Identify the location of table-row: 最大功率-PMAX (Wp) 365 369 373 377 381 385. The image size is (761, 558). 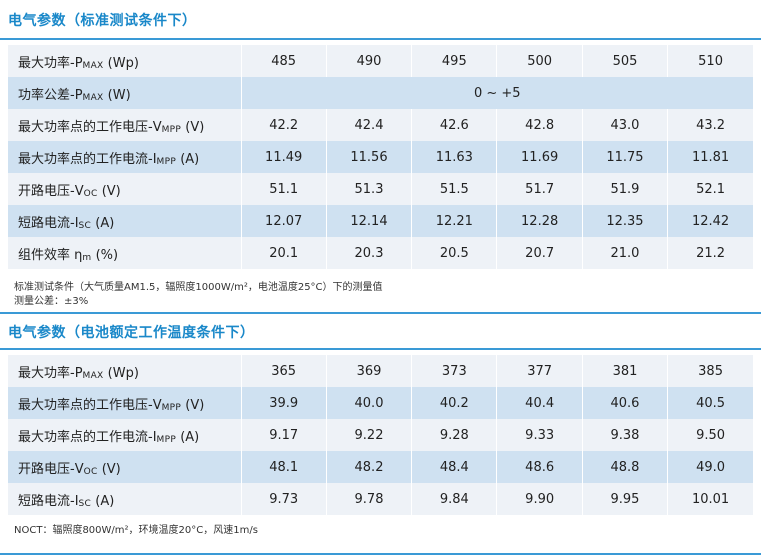
(380, 371).